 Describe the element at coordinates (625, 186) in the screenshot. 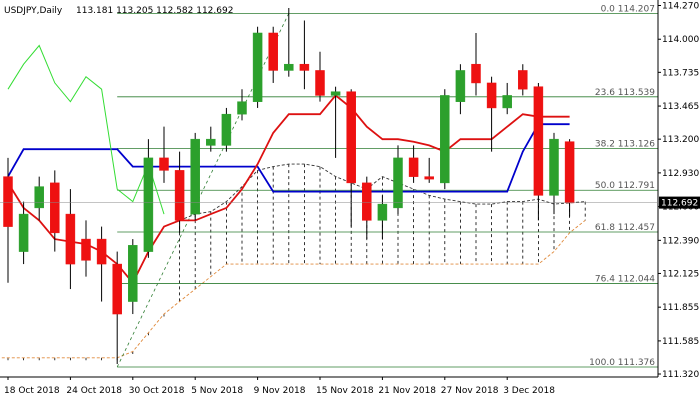

I see `fib-level-label: 50.0 112.791` at that location.